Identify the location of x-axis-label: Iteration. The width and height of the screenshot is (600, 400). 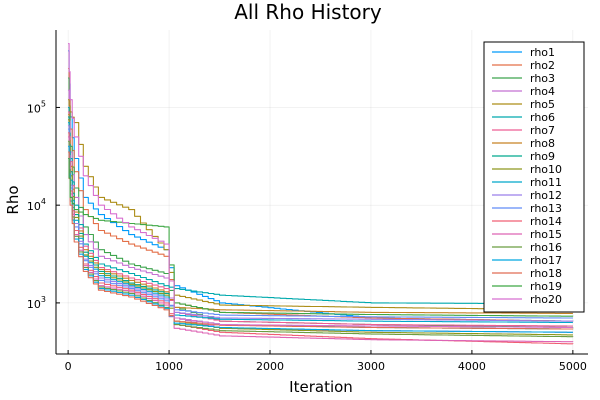
(321, 387).